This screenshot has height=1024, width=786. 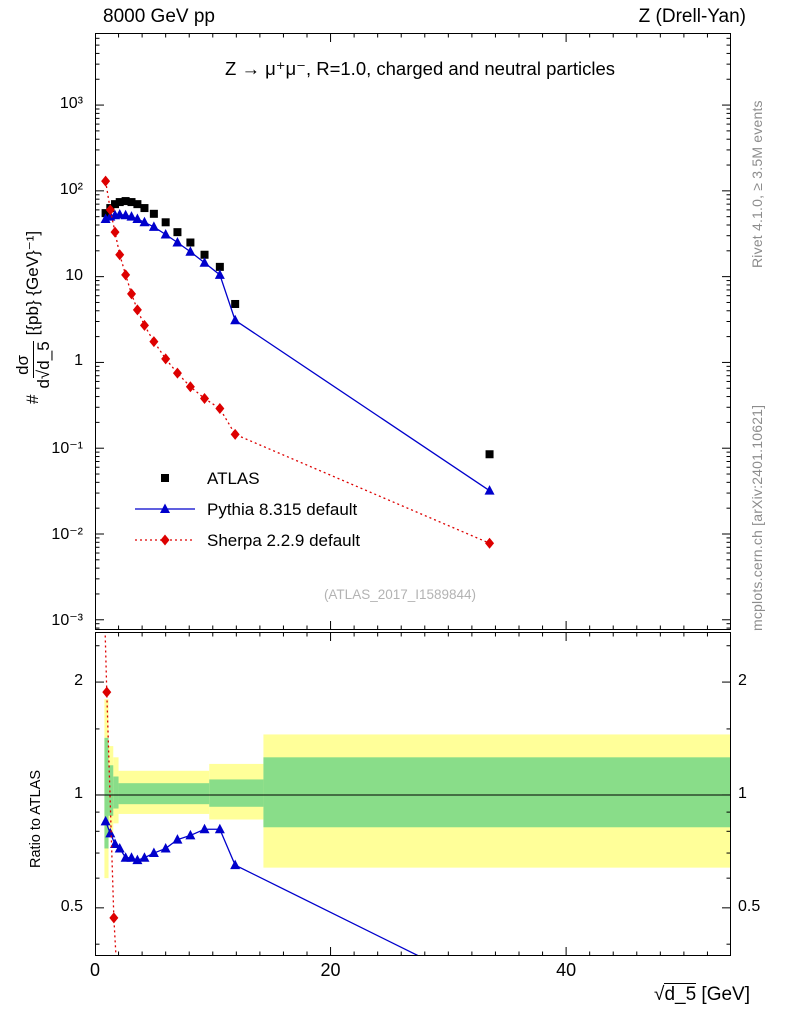 I want to click on x-axis-label: √d_5 [GeV], so click(x=702, y=994).